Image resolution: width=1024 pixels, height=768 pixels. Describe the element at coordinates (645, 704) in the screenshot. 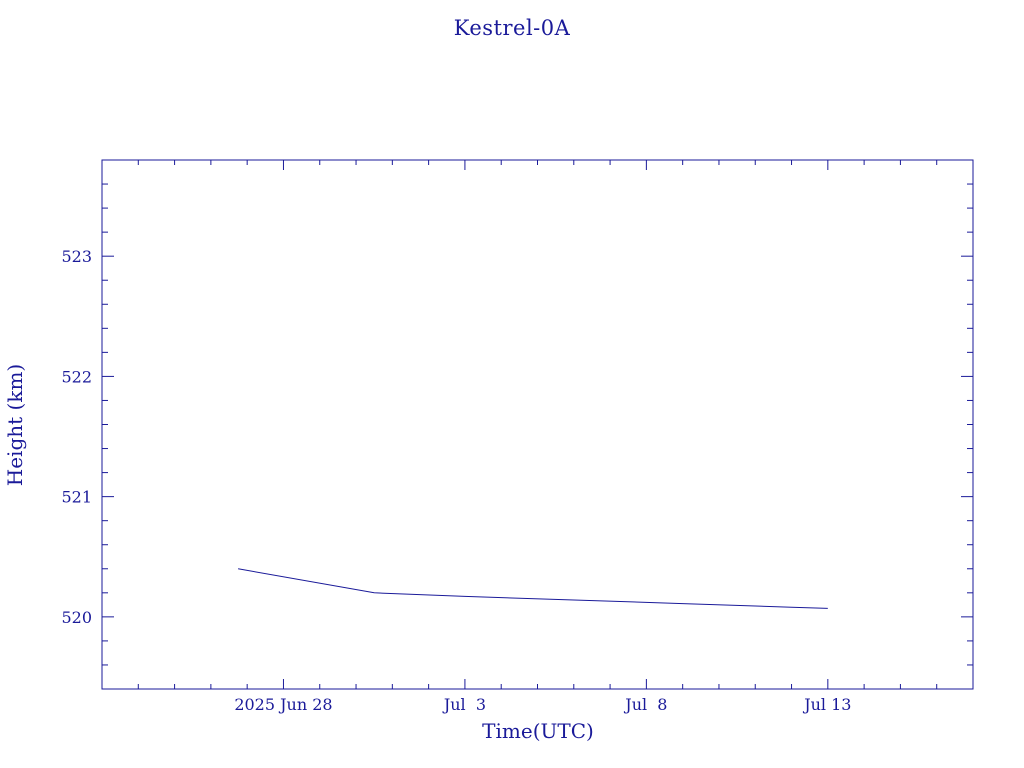

I see `x-tick-label: Jul 8` at that location.